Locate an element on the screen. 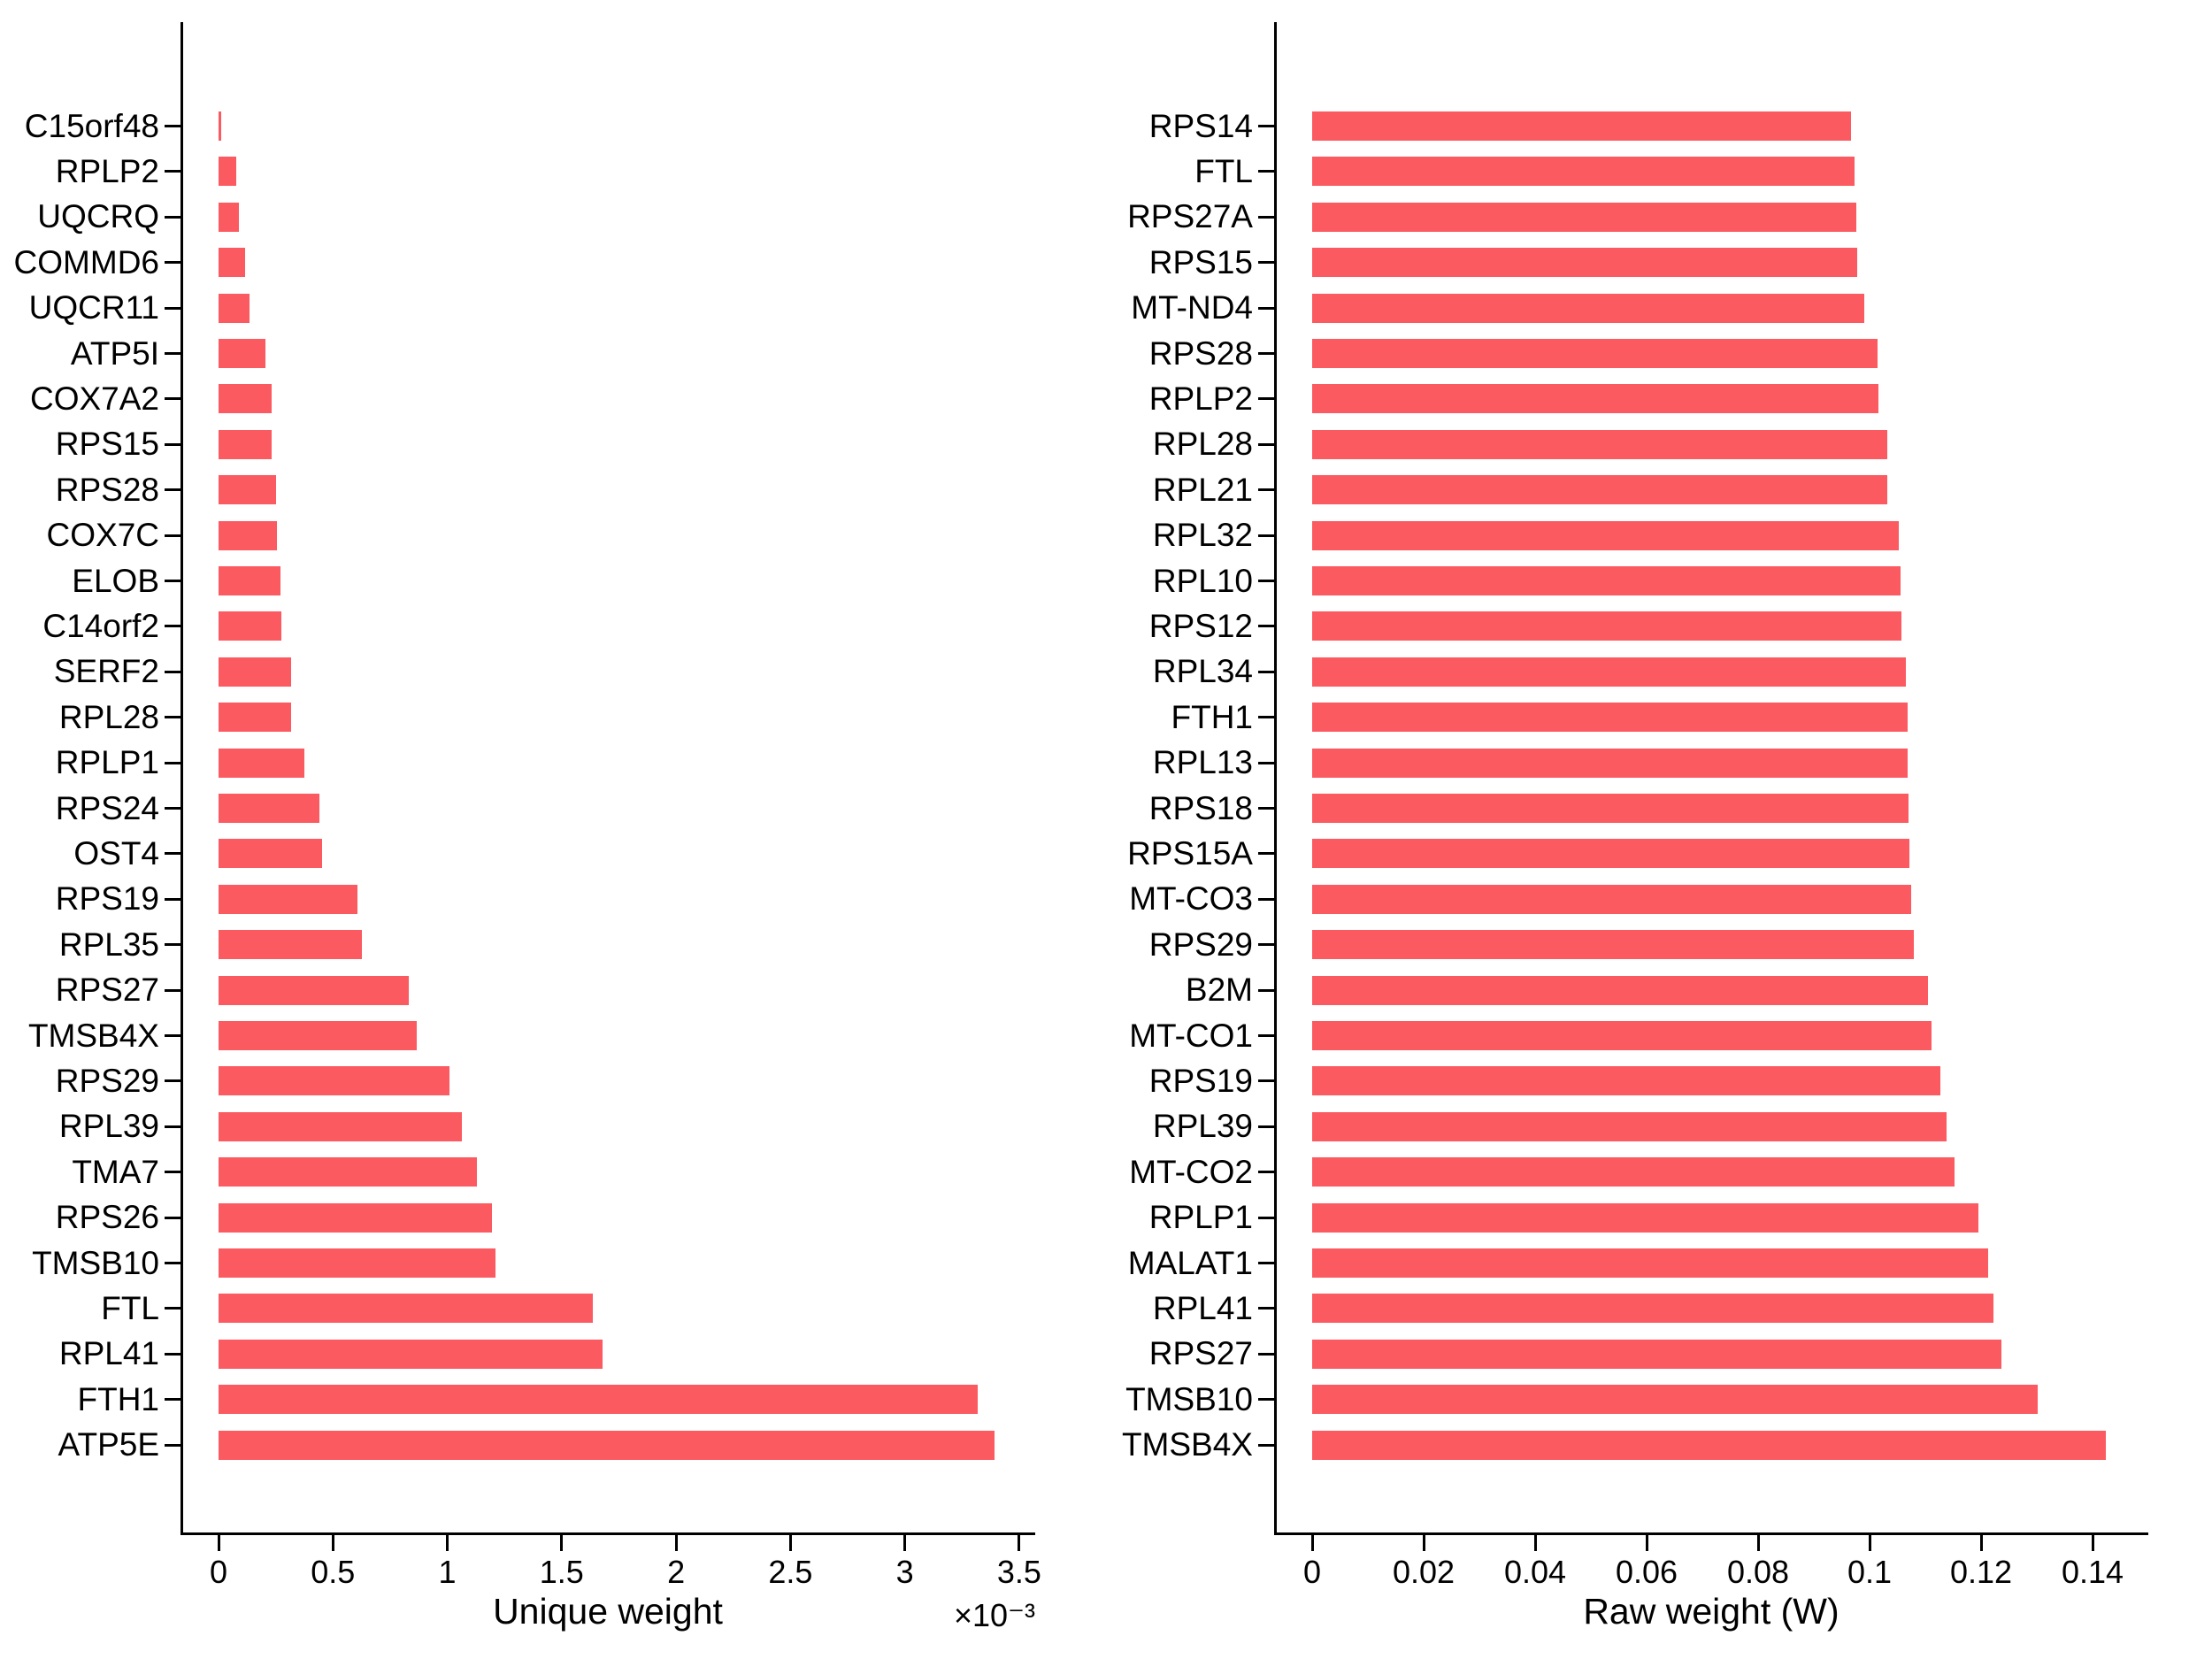  y-tick-label-tmsb10: TMSB10 is located at coordinates (96, 1263).